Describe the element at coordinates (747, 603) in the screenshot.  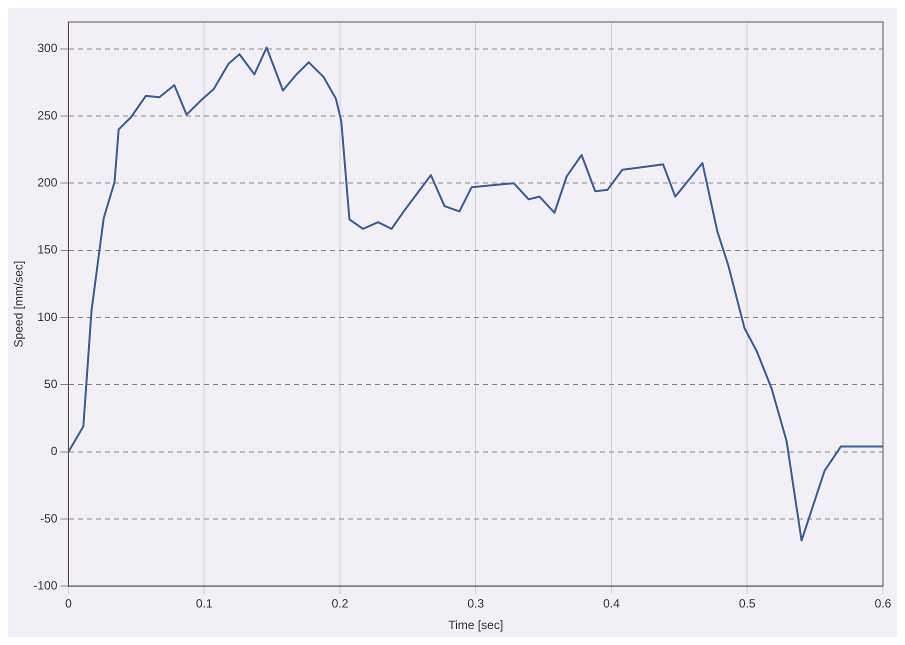
I see `x-tick-label: 0.5` at that location.